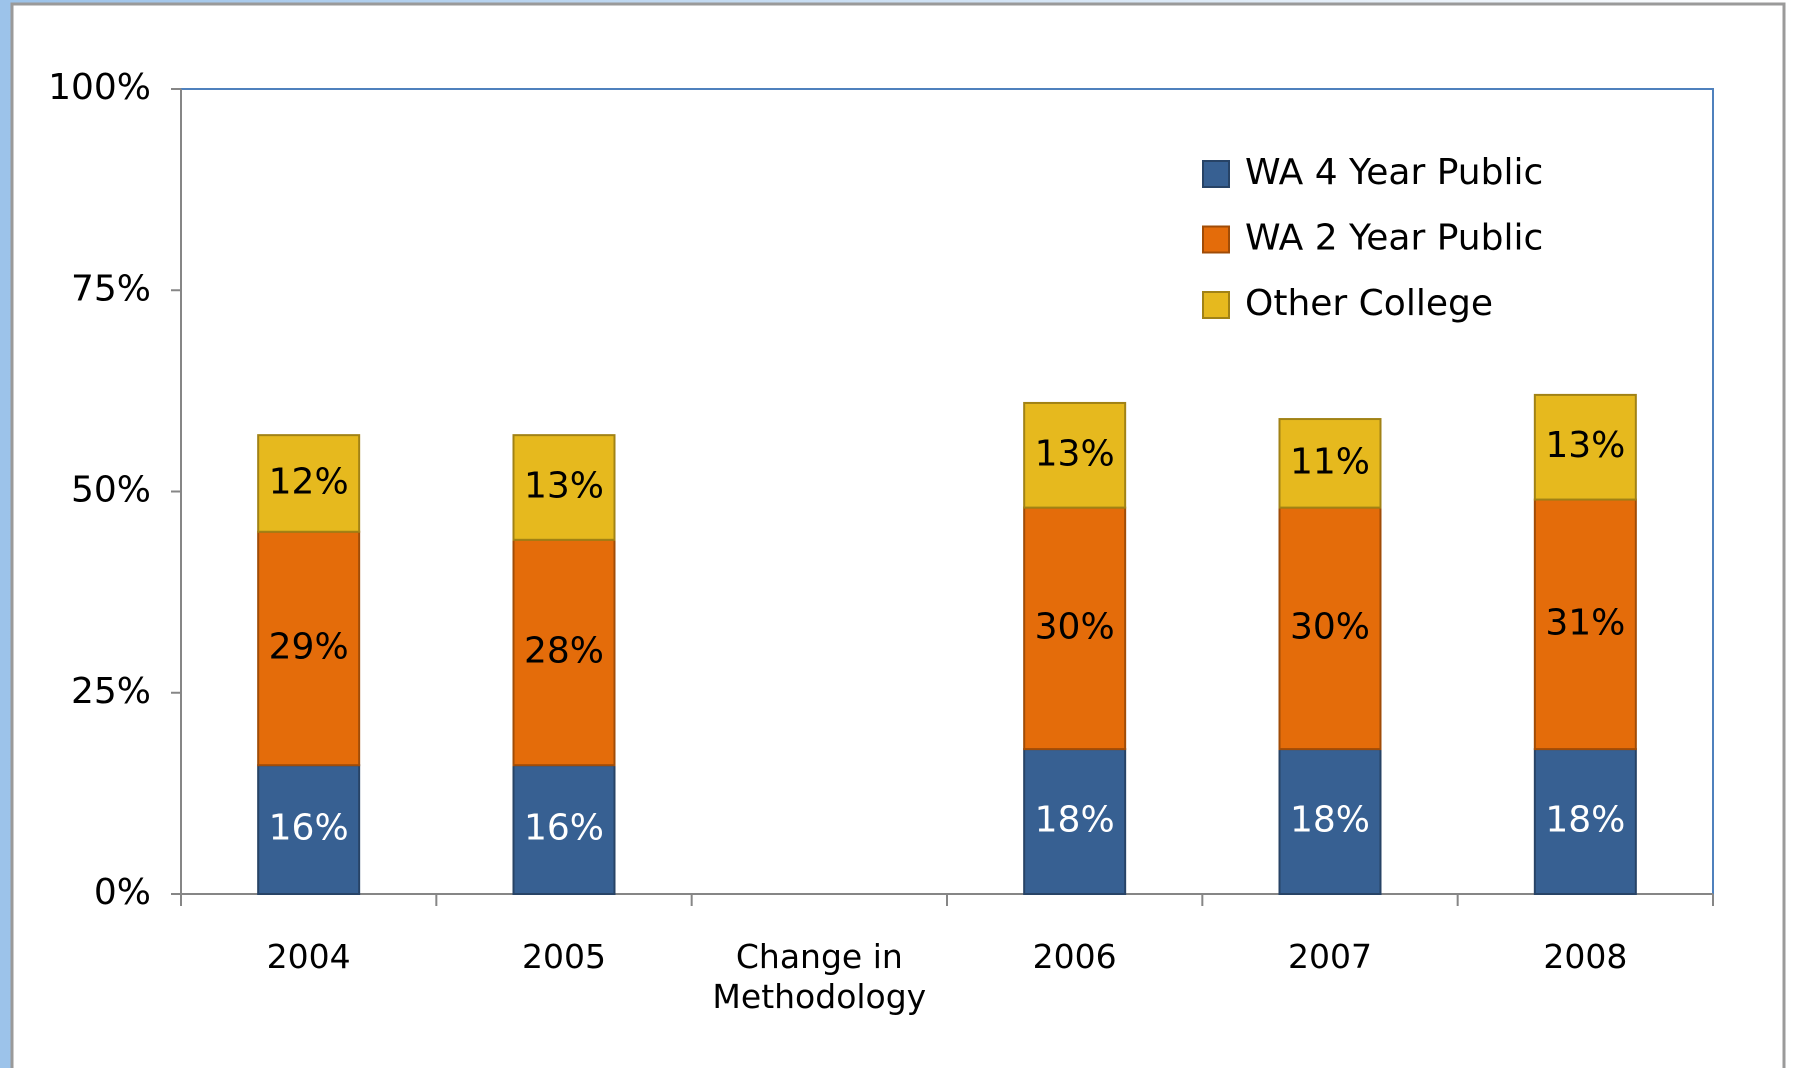  I want to click on x-tick-label: 2004, so click(308, 956).